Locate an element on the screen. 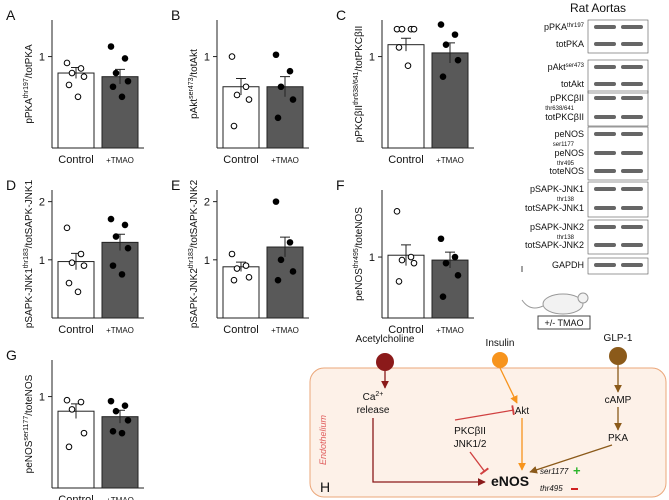 The image size is (669, 500). y-label-main: pSAPK-JNK1 is located at coordinates (29, 298).